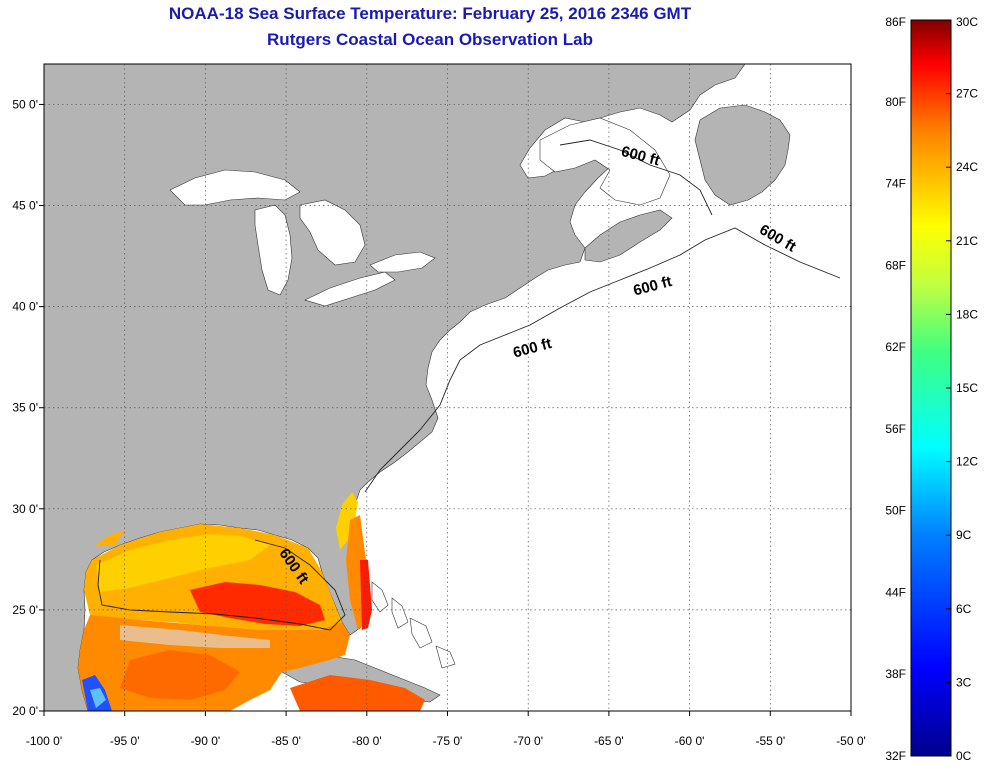 The height and width of the screenshot is (770, 984). Describe the element at coordinates (367, 741) in the screenshot. I see `lon-tick-label: -80 0'` at that location.